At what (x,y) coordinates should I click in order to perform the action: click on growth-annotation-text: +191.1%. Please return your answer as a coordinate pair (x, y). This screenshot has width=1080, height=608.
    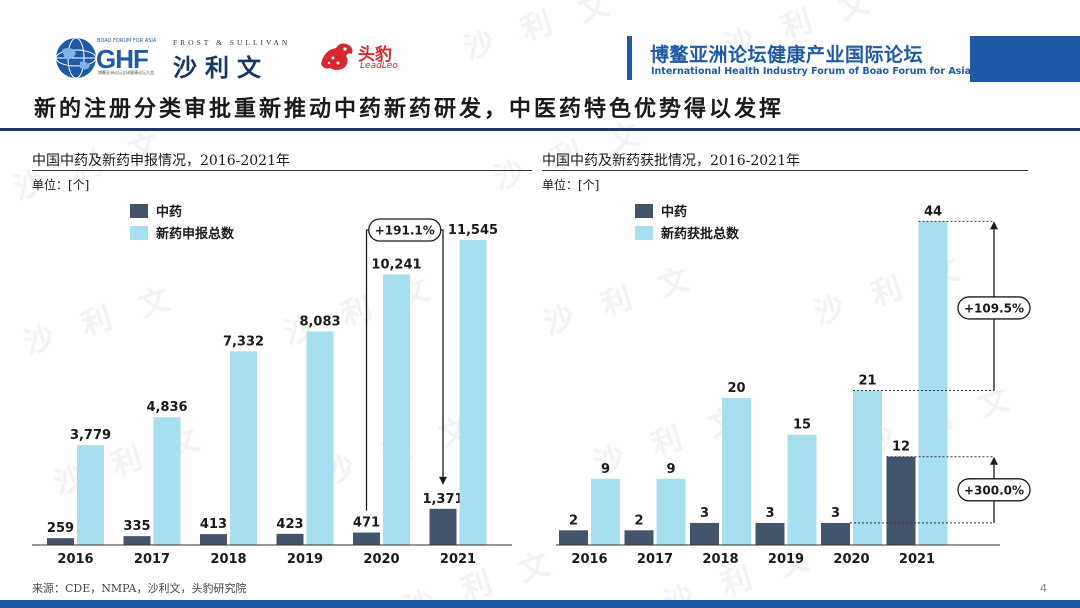
    Looking at the image, I should click on (405, 231).